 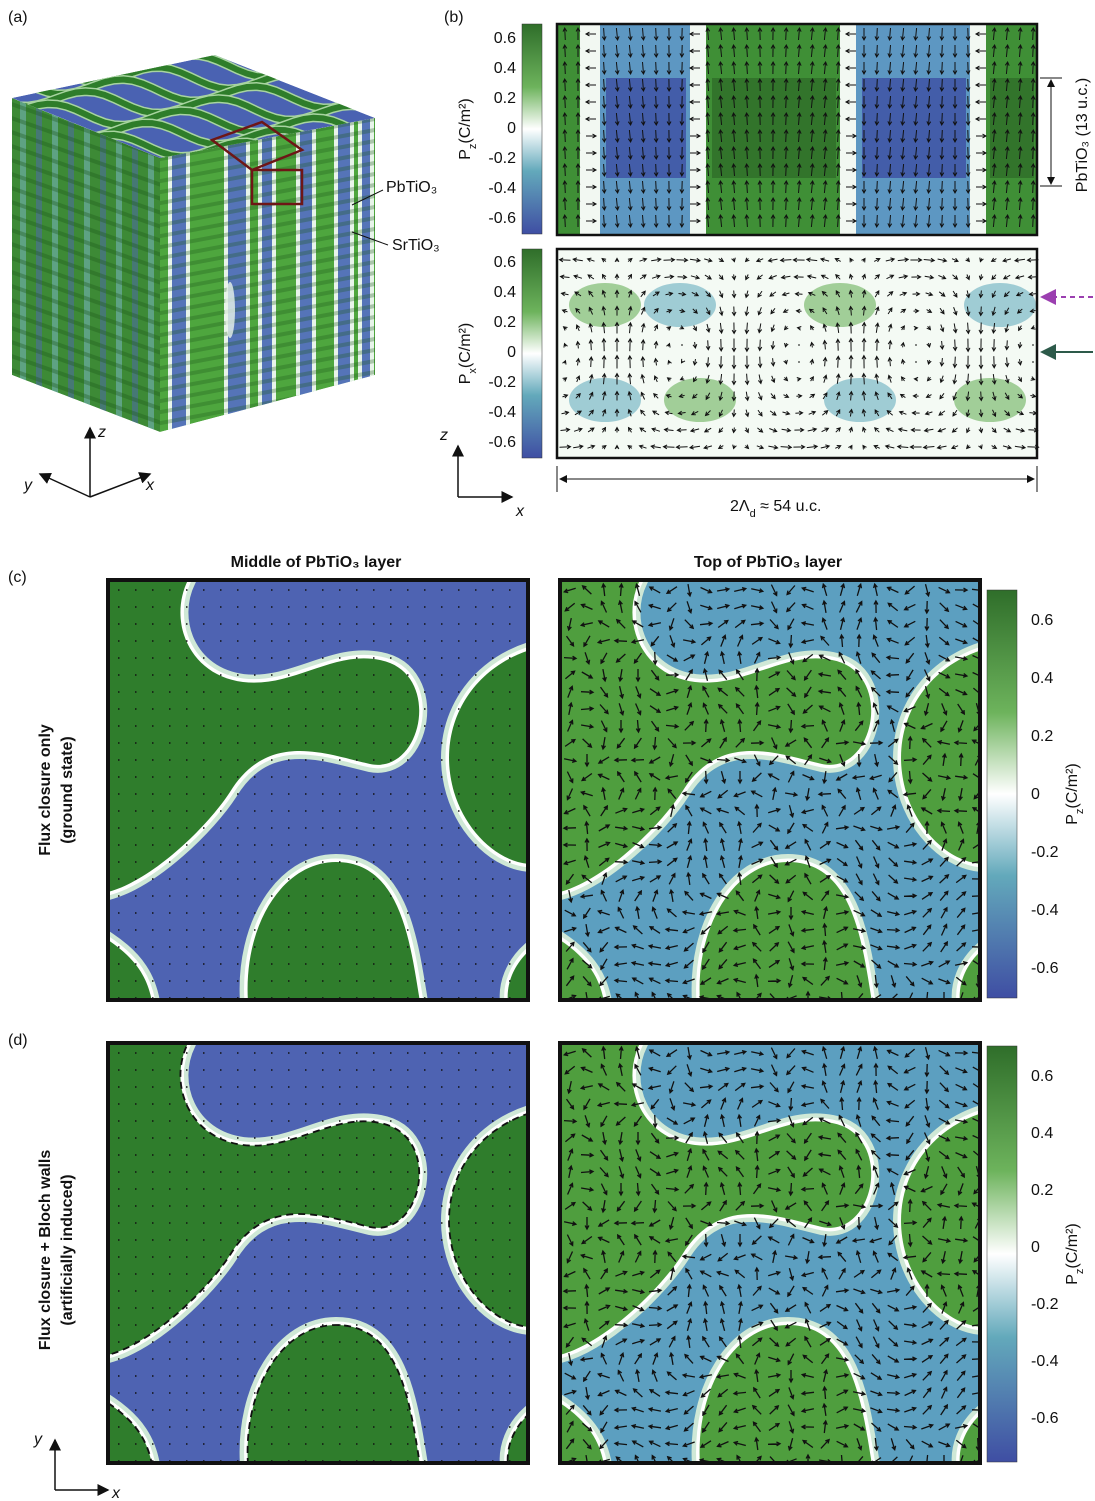 What do you see at coordinates (1045, 1418) in the screenshot?
I see `colorbar-tick-label: -0.6` at bounding box center [1045, 1418].